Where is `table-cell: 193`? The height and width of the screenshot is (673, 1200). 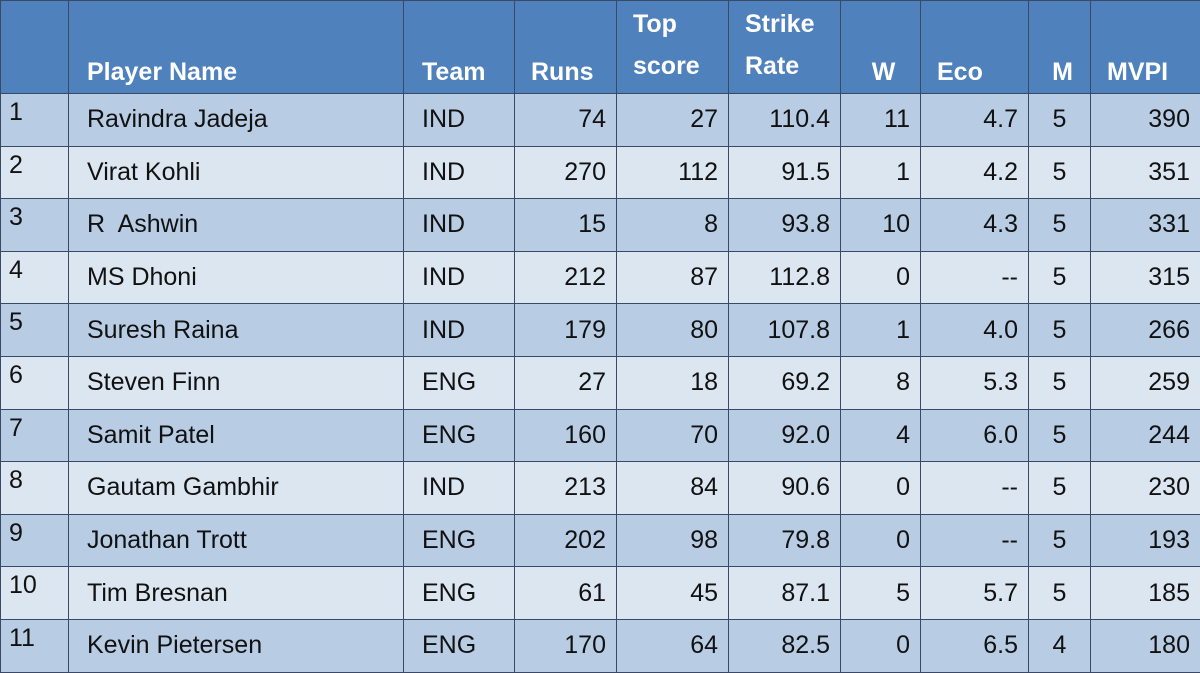 table-cell: 193 is located at coordinates (1145, 540).